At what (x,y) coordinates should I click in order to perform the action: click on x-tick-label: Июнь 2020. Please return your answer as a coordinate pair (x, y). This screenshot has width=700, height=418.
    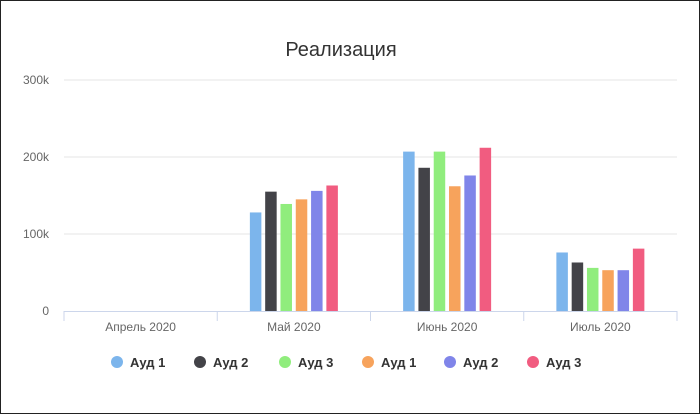
    Looking at the image, I should click on (447, 327).